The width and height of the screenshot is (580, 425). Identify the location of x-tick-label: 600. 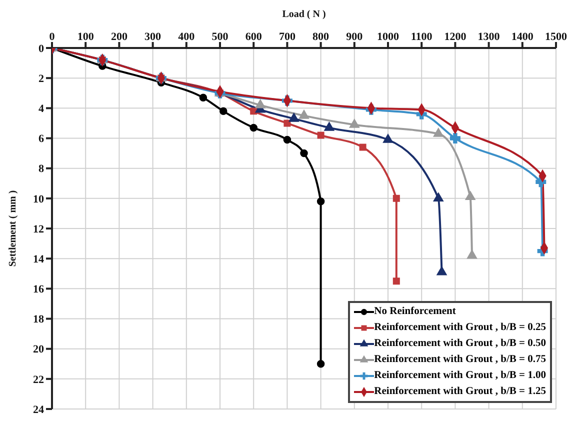
(253, 37).